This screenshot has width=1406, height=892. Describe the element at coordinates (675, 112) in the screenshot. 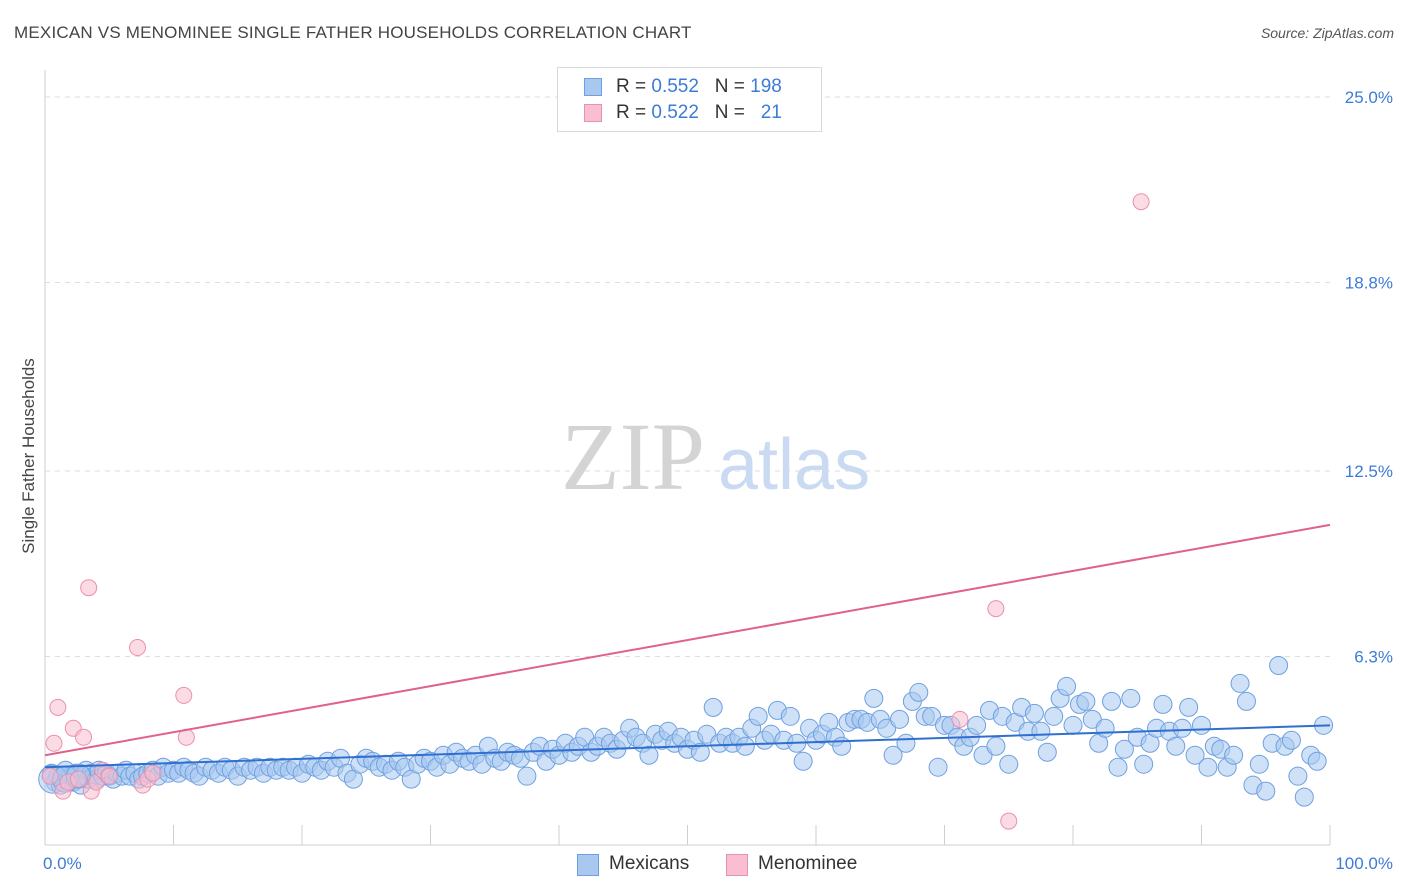

I see `menominee-r-value: 0.522` at that location.